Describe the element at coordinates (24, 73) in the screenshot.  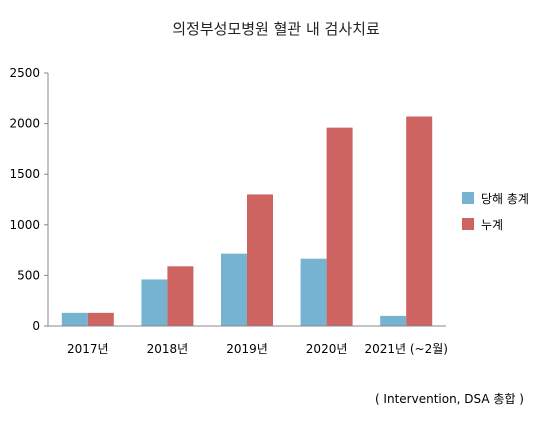
I see `y-tick-label: 2500` at that location.